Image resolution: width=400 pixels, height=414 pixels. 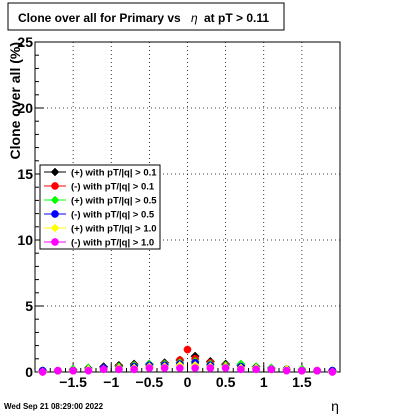 I want to click on x-tick-labels: −1.5 −1 −0.5 0 0.5 1 1.5, so click(x=185, y=382).